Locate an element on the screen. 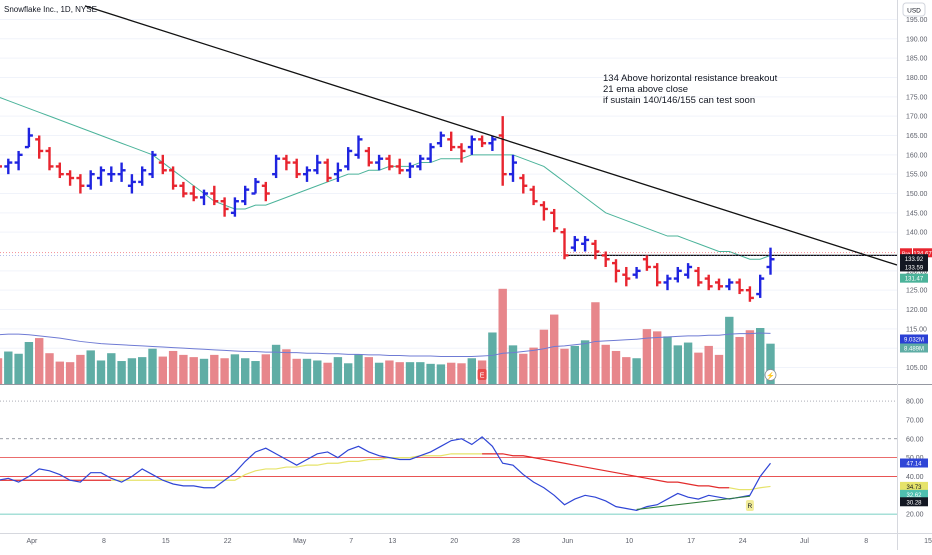  price-tick-label: 120.00 is located at coordinates (917, 310).